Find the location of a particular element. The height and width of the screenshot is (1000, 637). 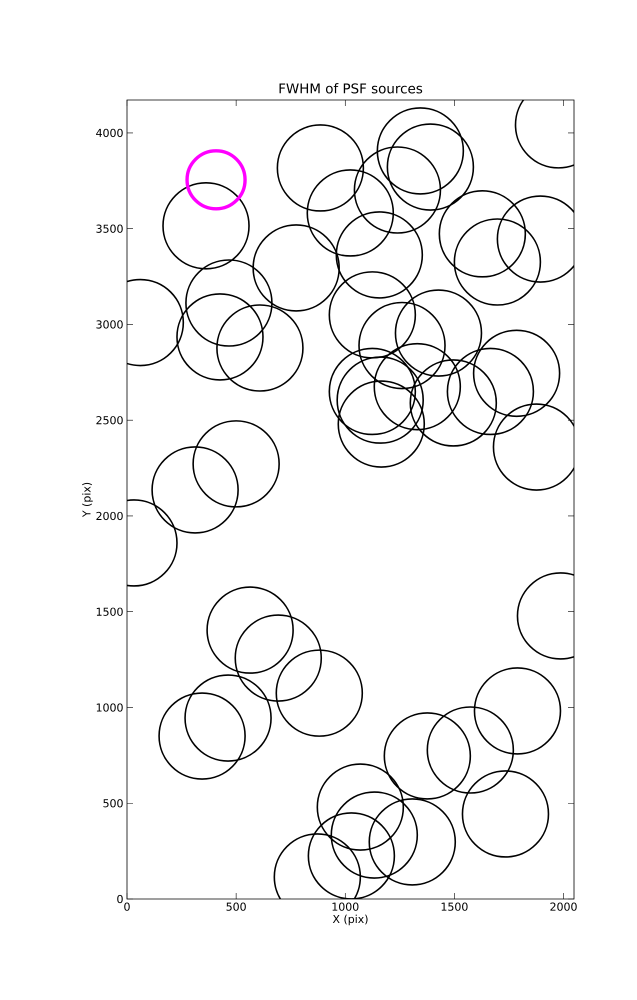

x-tick-label: 500 is located at coordinates (236, 906).